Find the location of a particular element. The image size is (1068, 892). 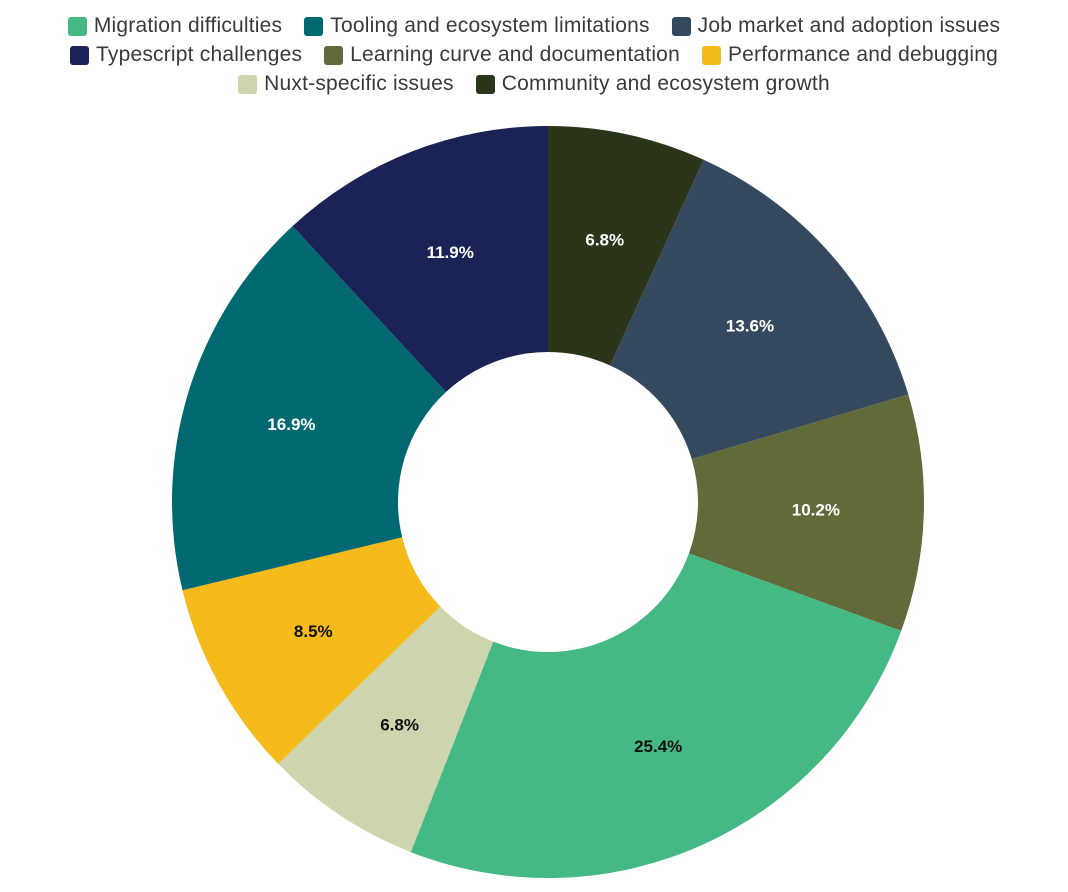

legend-item-nuxt-specific-issues: Nuxt-specific issues is located at coordinates (346, 84).